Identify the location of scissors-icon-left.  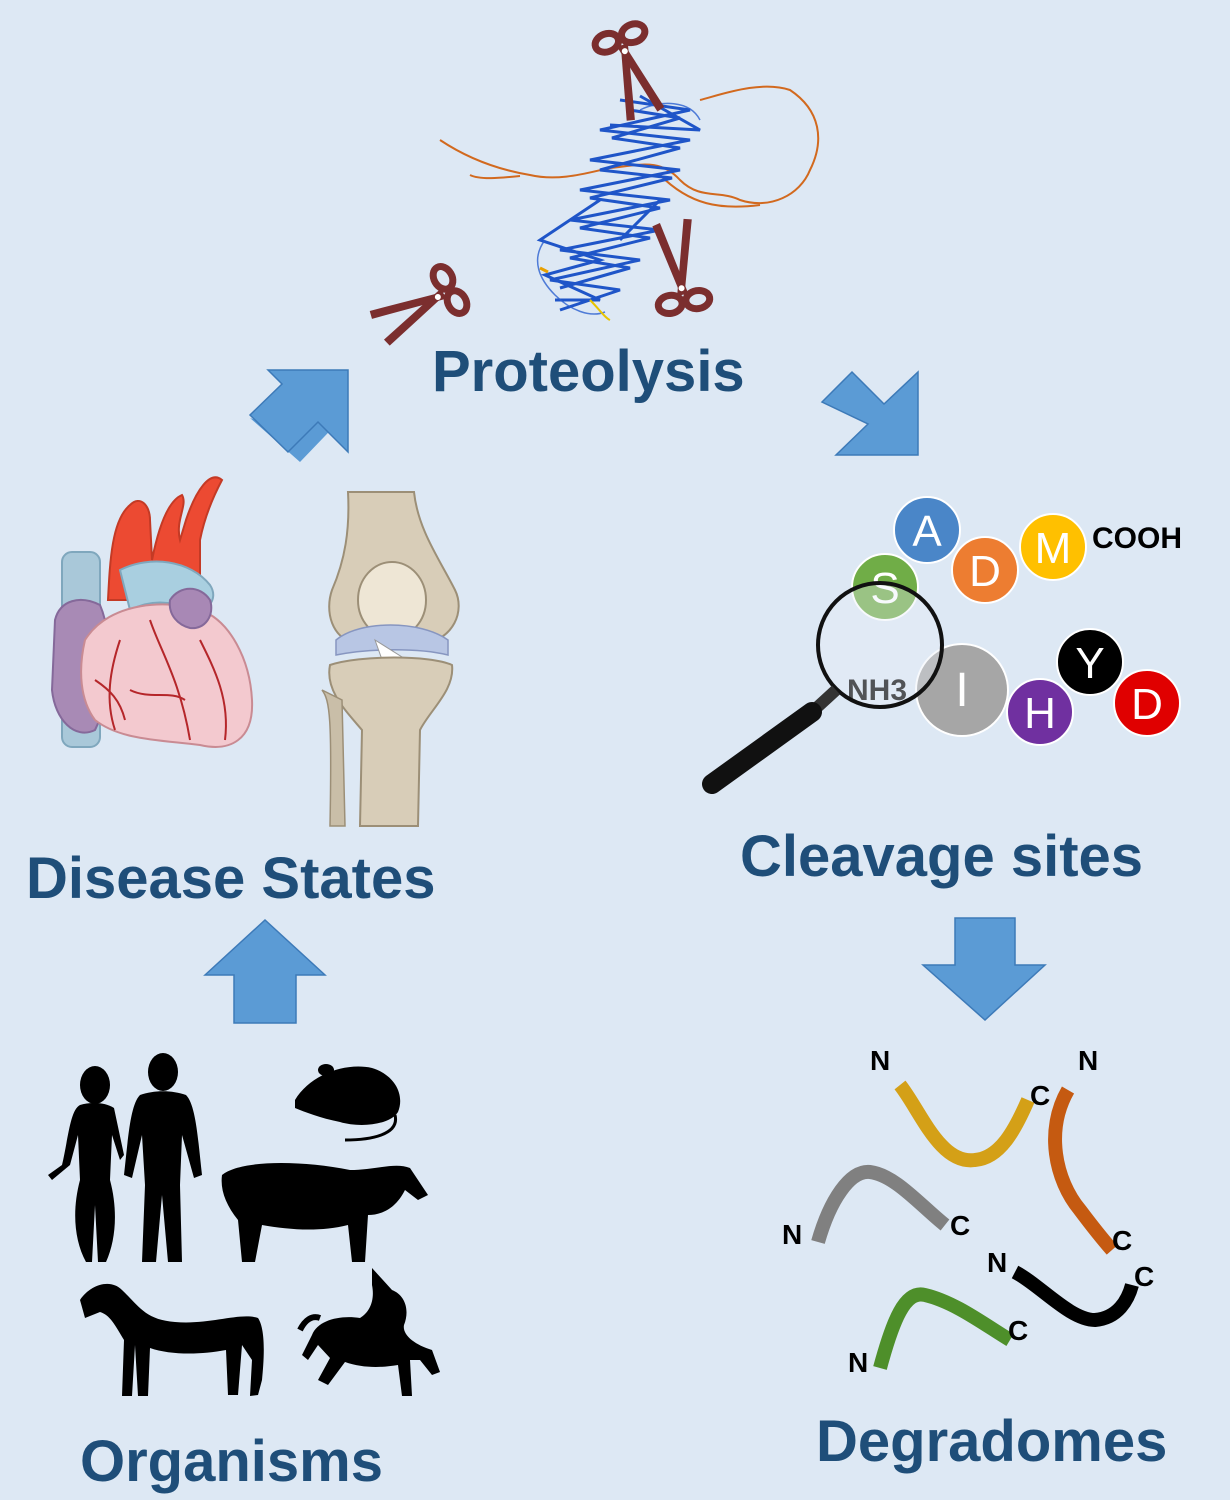
(418, 308).